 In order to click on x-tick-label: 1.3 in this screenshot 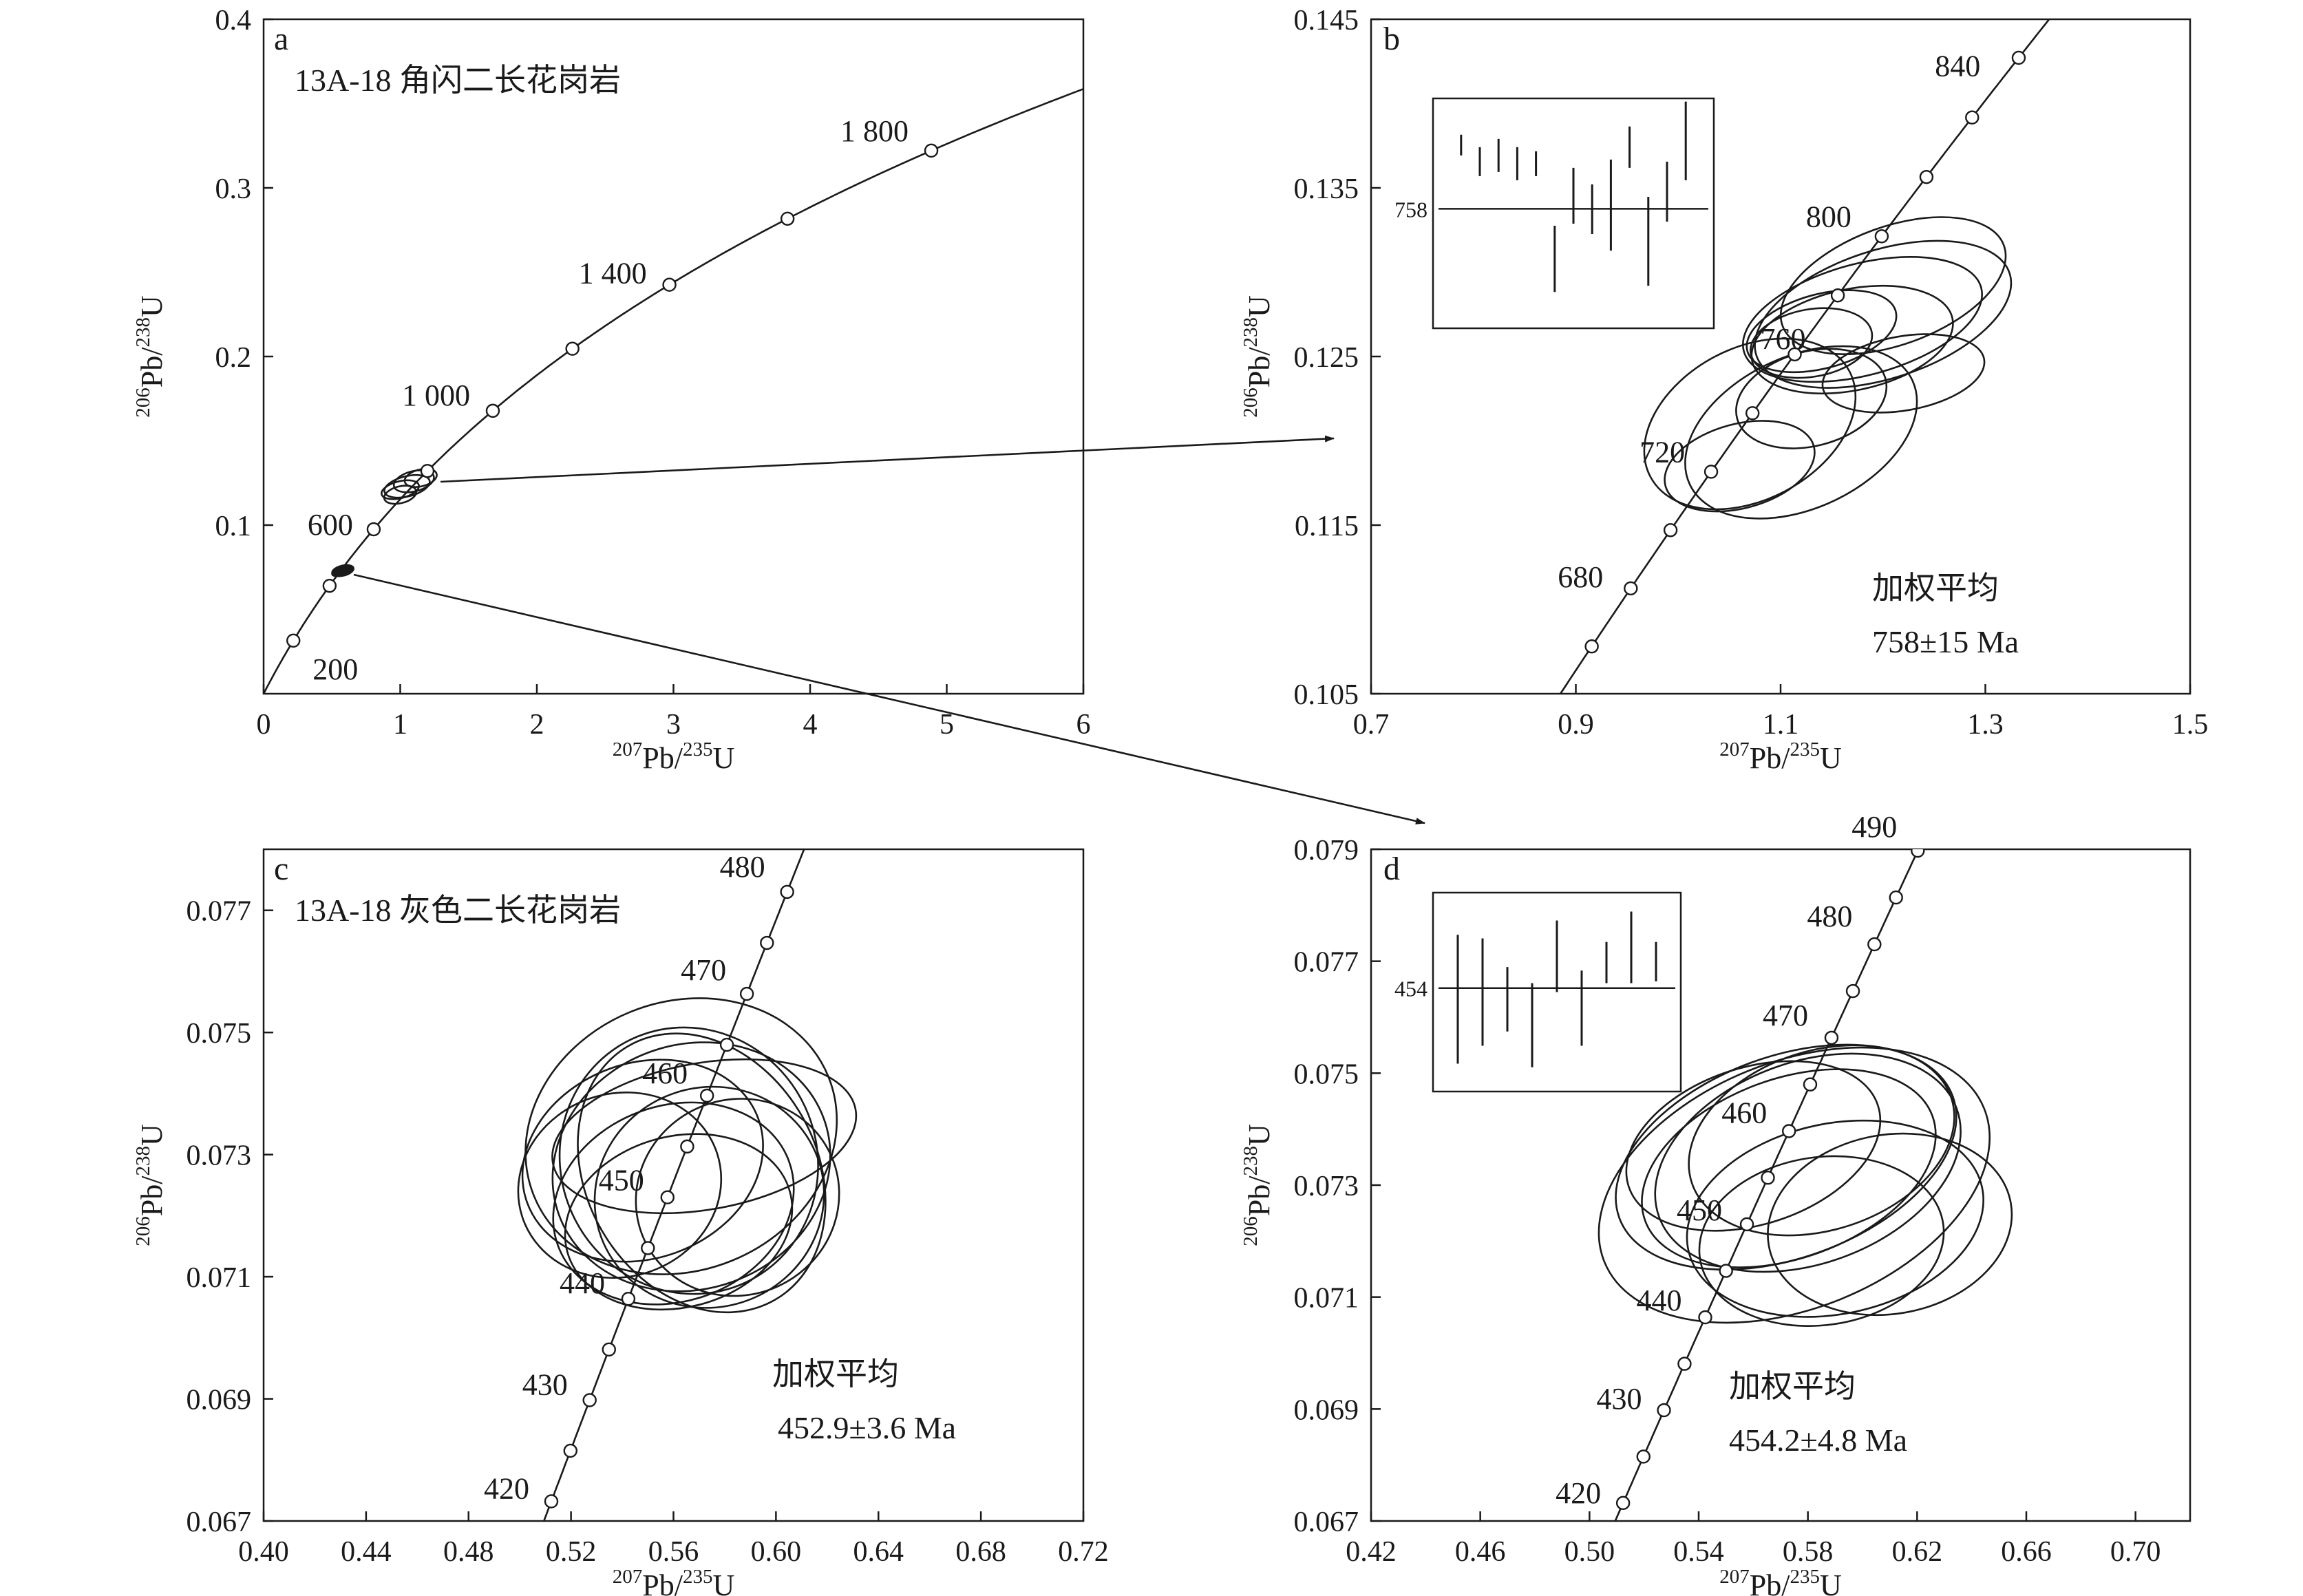, I will do `click(1985, 725)`.